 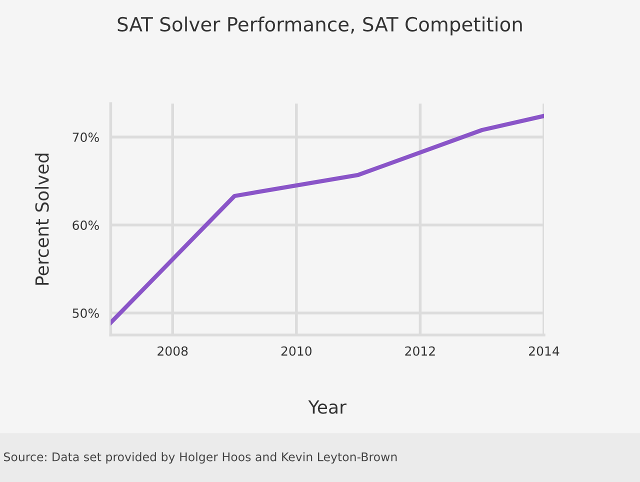 What do you see at coordinates (85, 225) in the screenshot?
I see `y-tick-label: 60%` at bounding box center [85, 225].